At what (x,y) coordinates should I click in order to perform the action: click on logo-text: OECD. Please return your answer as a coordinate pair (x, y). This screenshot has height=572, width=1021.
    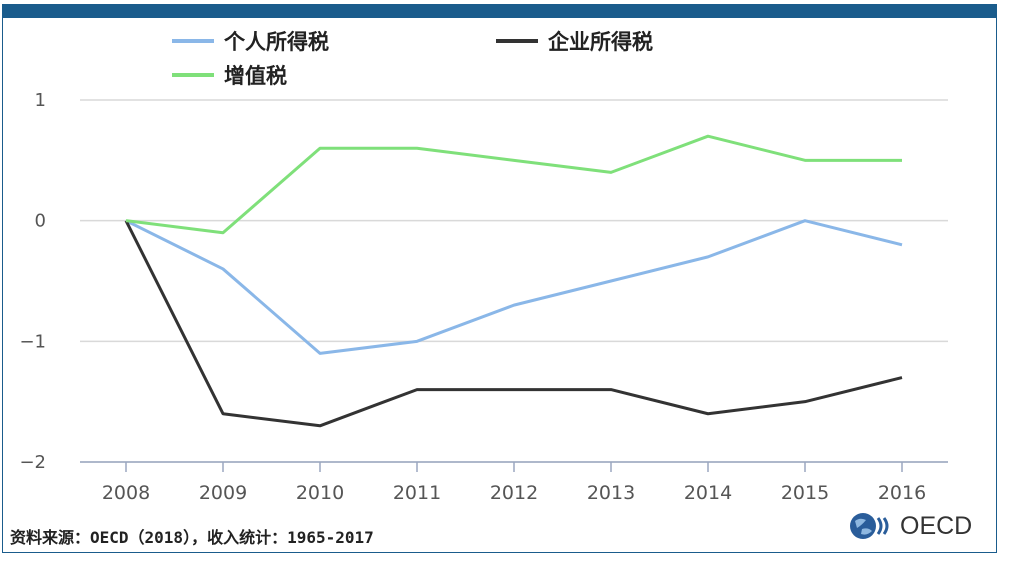
    Looking at the image, I should click on (936, 525).